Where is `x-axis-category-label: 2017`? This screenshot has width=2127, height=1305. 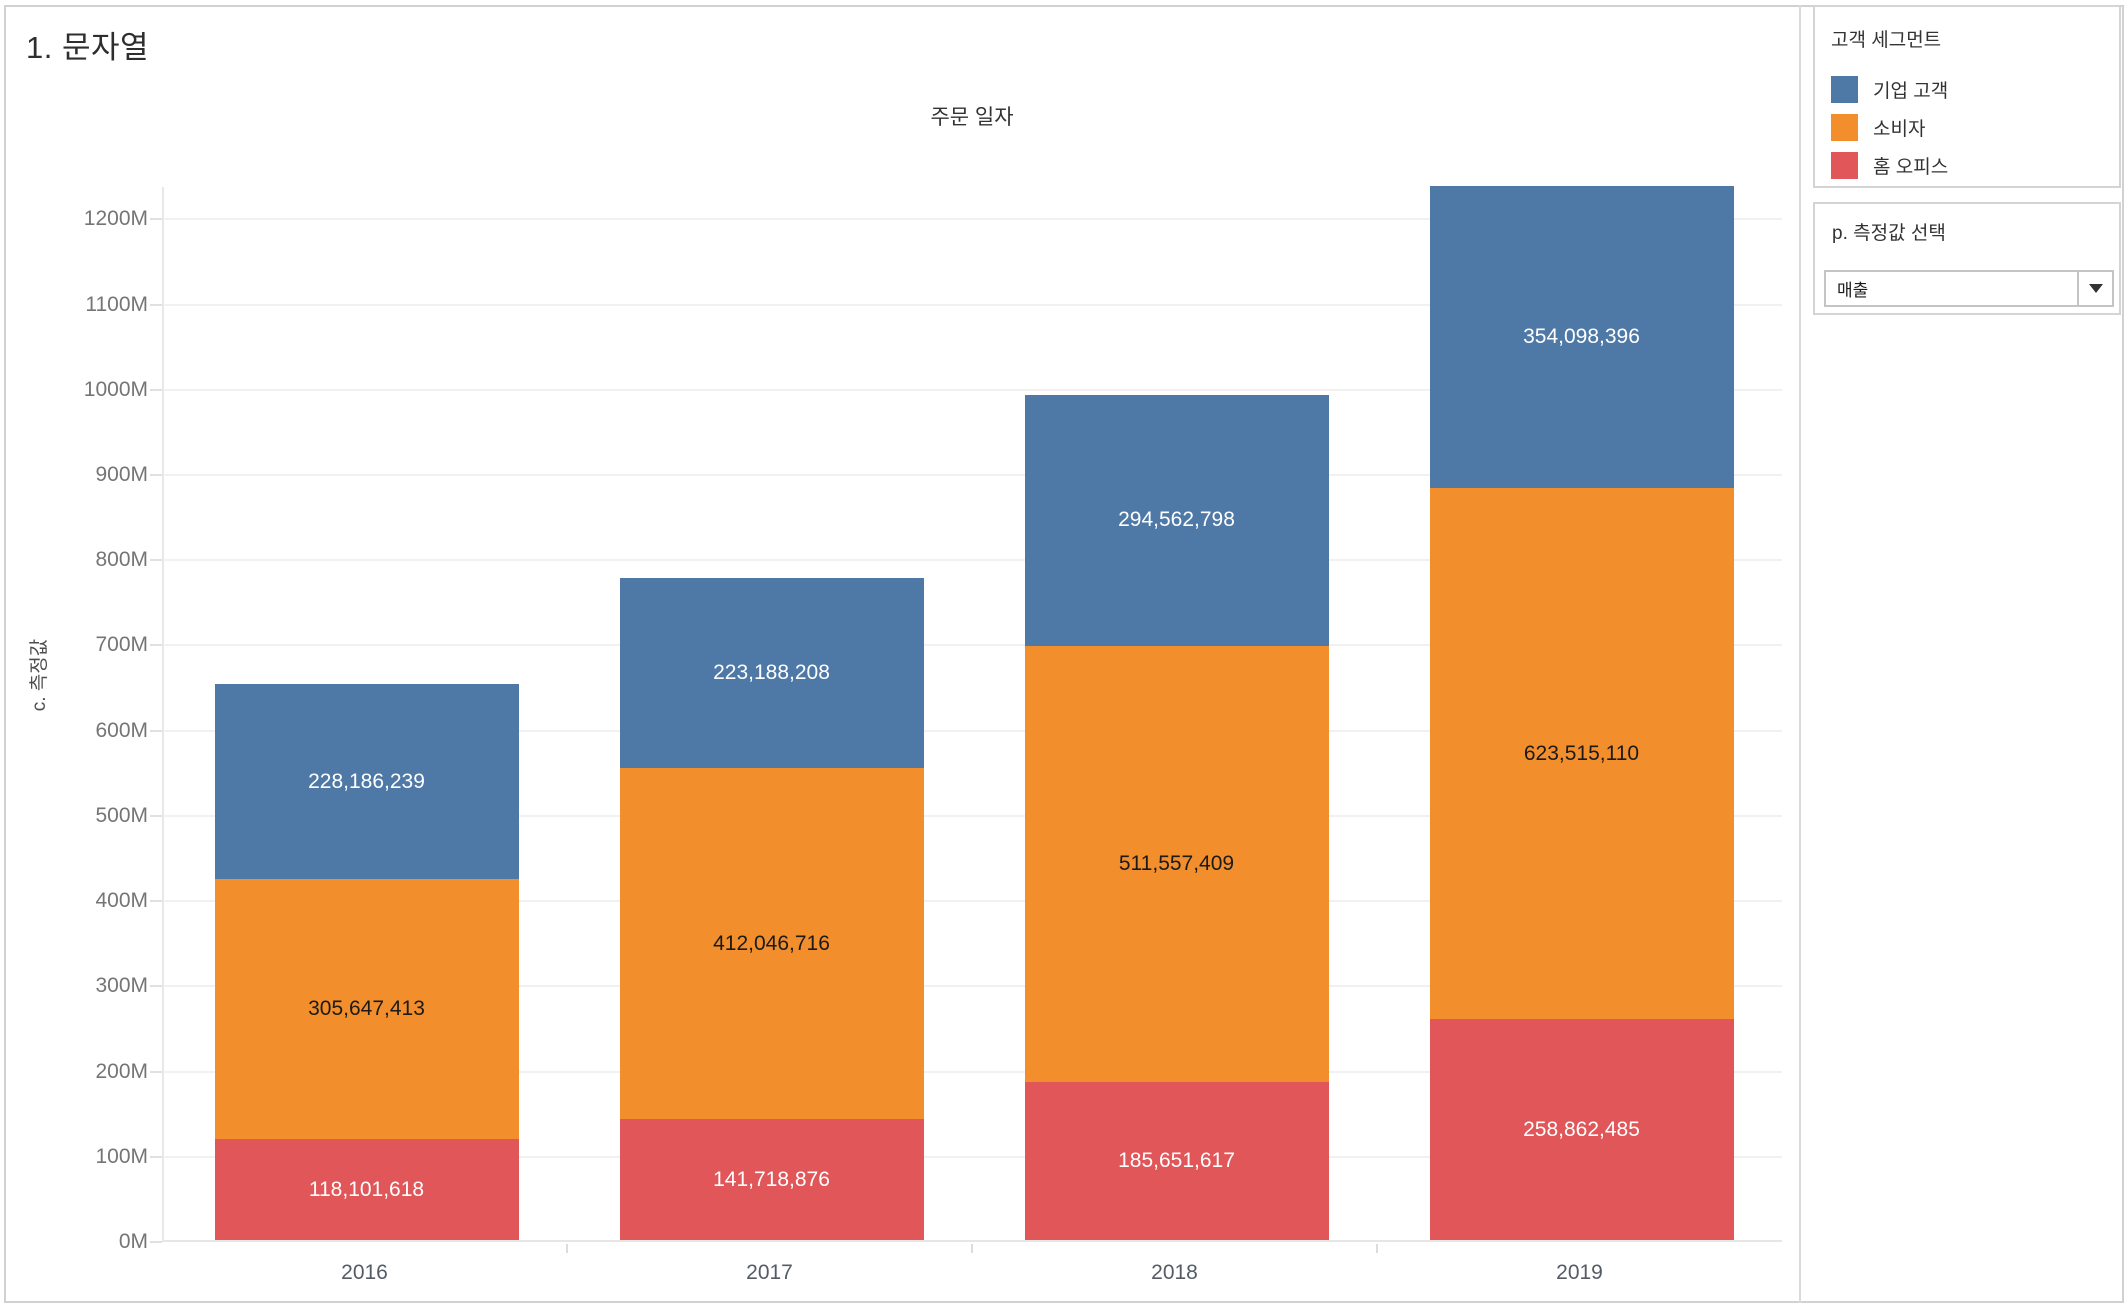
x-axis-category-label: 2017 is located at coordinates (769, 1272).